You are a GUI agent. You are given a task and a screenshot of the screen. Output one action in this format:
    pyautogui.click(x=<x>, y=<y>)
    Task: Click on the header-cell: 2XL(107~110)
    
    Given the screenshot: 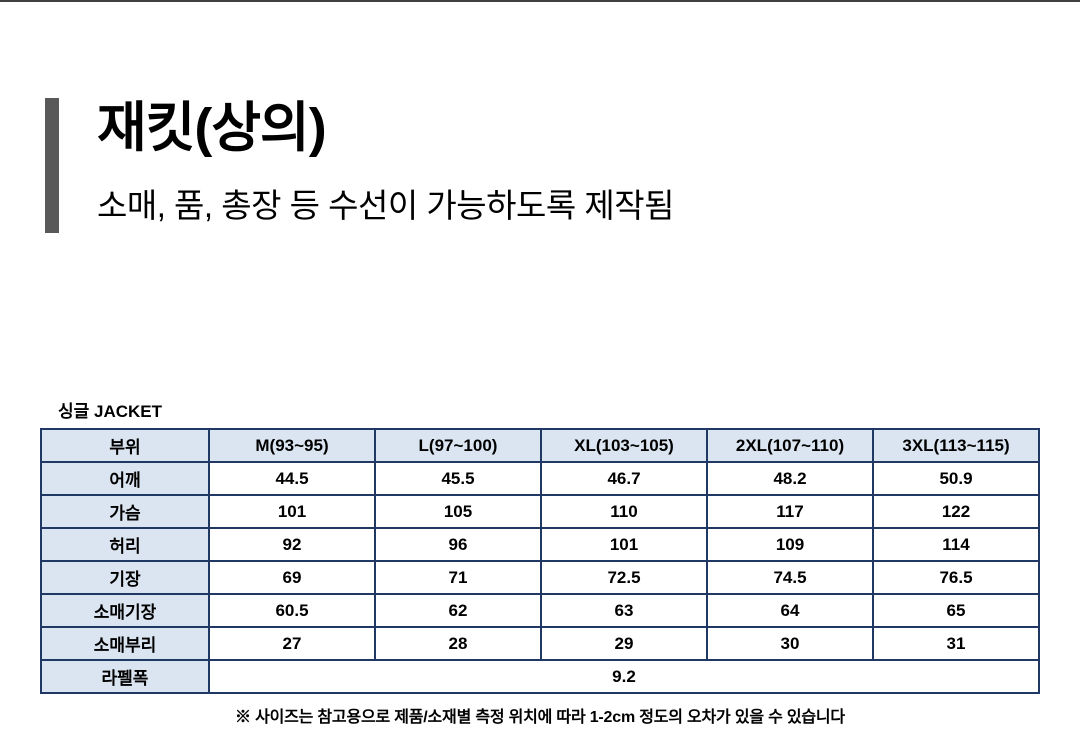 What is the action you would take?
    pyautogui.click(x=790, y=445)
    